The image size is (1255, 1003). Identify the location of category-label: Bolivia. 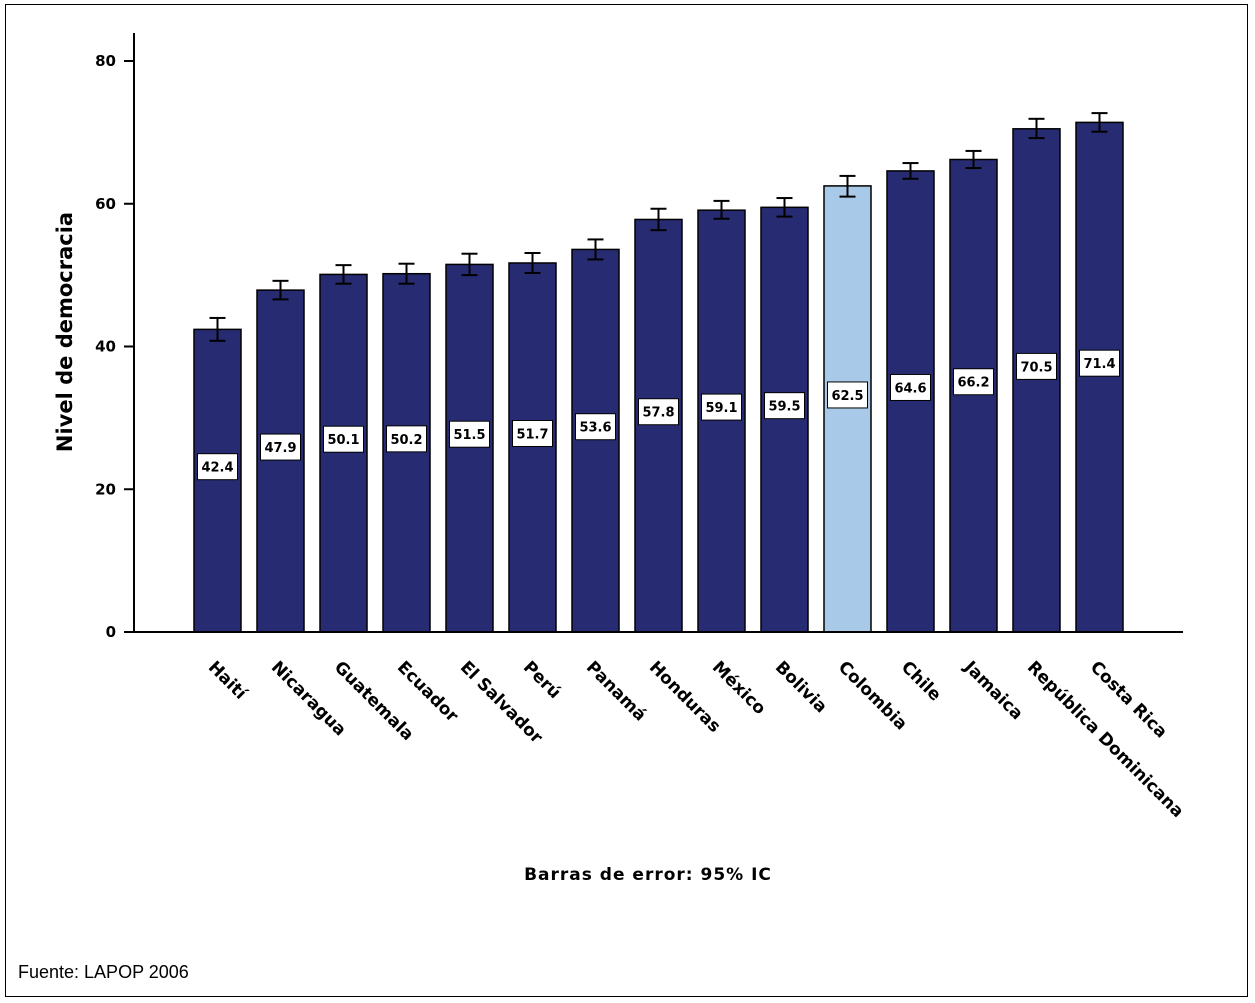
(801, 687).